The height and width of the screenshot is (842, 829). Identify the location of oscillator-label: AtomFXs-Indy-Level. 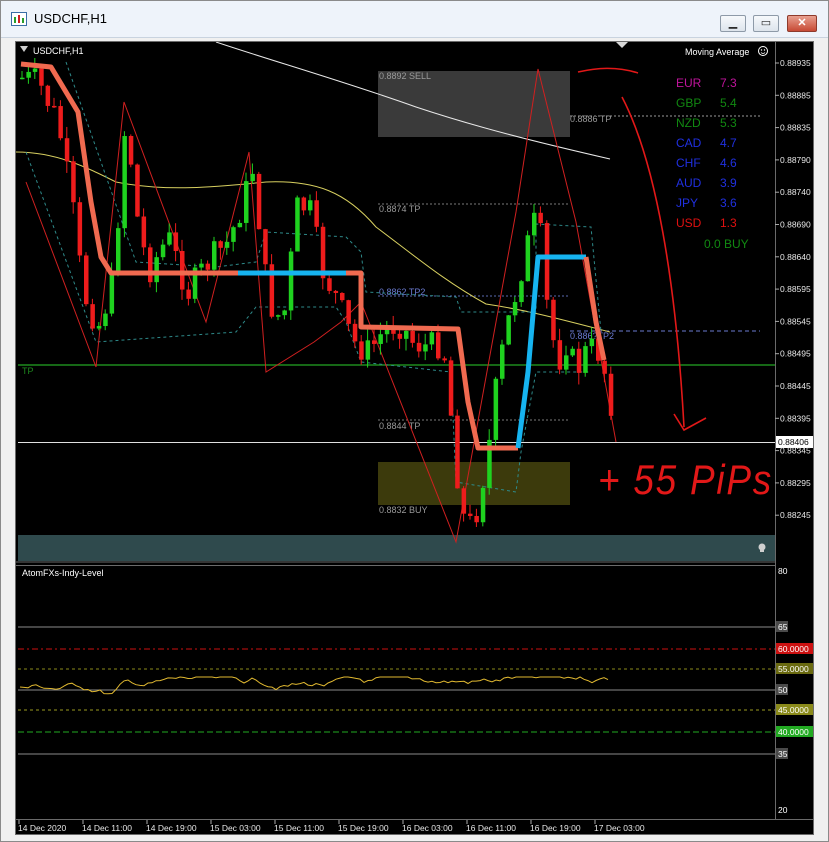
(63, 573).